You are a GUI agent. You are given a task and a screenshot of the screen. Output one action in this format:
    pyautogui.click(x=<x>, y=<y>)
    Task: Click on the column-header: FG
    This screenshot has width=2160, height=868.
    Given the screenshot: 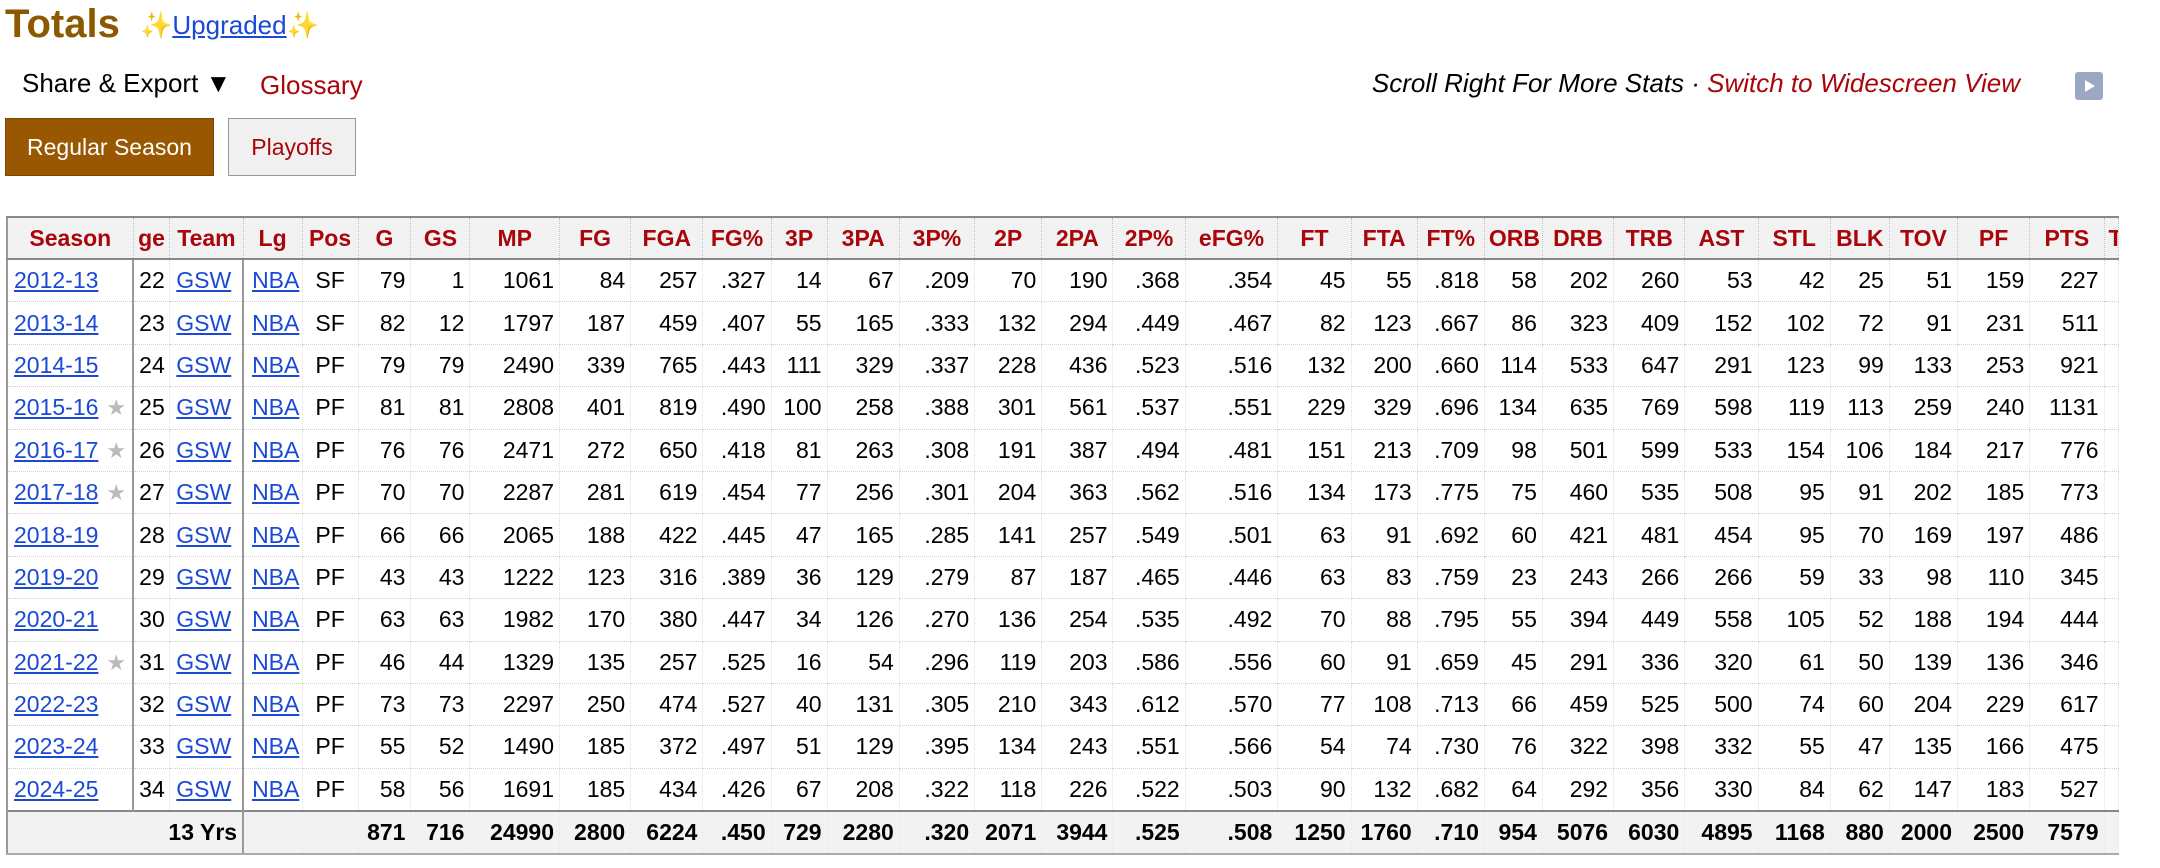 What is the action you would take?
    pyautogui.click(x=595, y=238)
    